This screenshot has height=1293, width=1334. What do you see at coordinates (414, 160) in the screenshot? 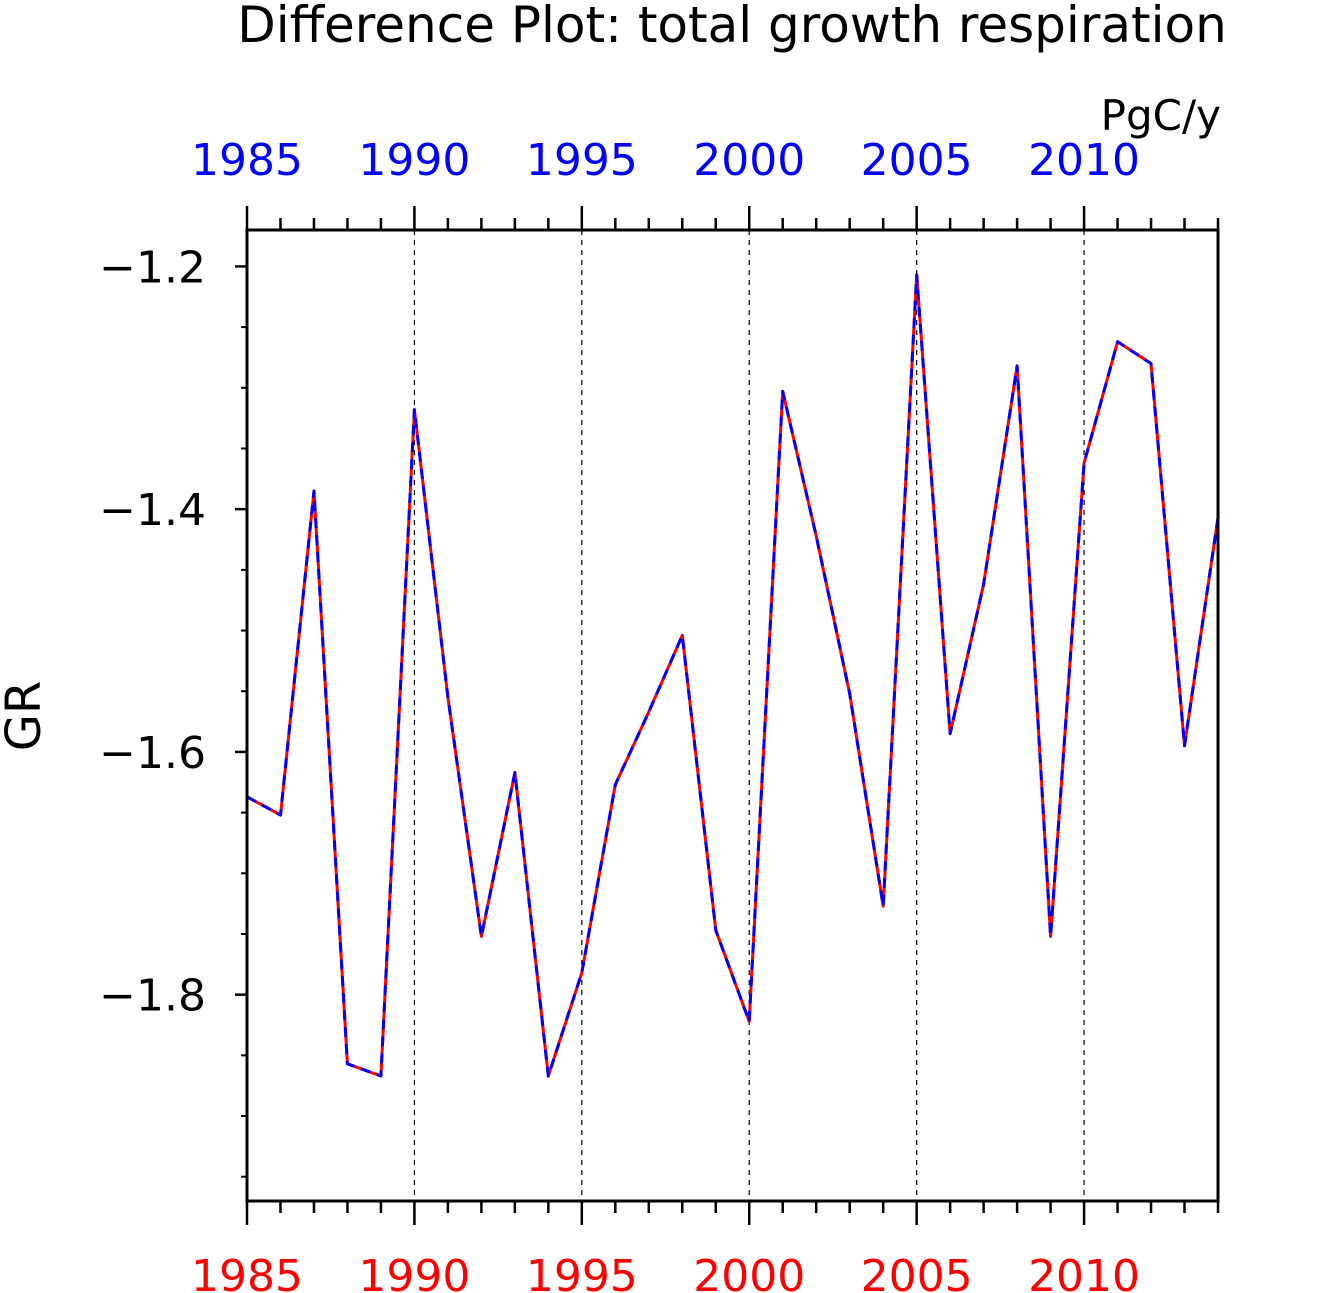
I see `x-tick-label-top: 1990` at bounding box center [414, 160].